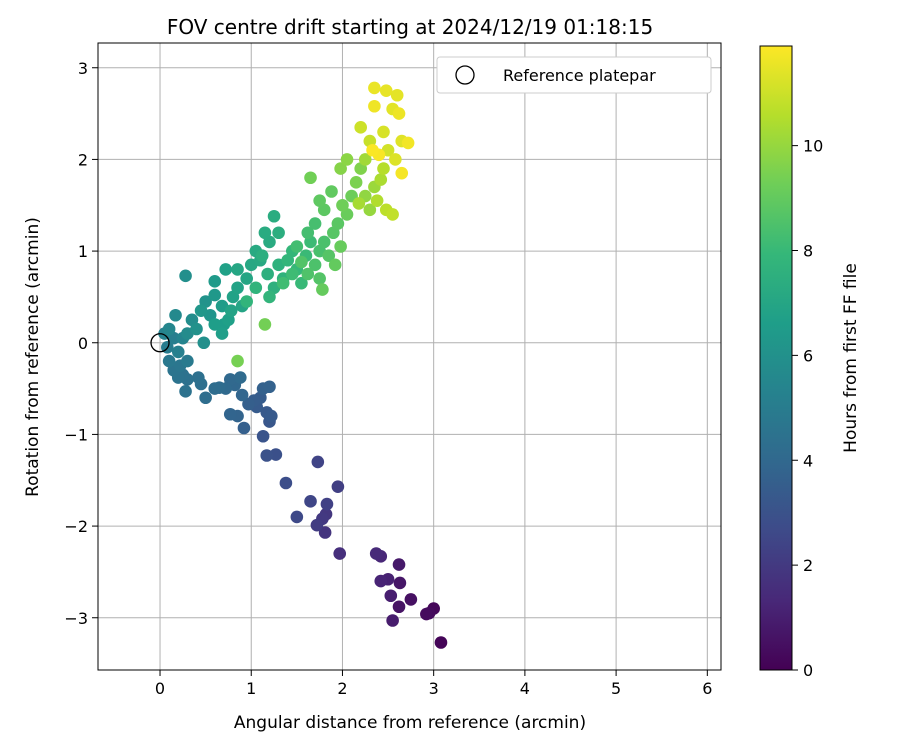  What do you see at coordinates (83, 251) in the screenshot?
I see `y-tick-label: 1` at bounding box center [83, 251].